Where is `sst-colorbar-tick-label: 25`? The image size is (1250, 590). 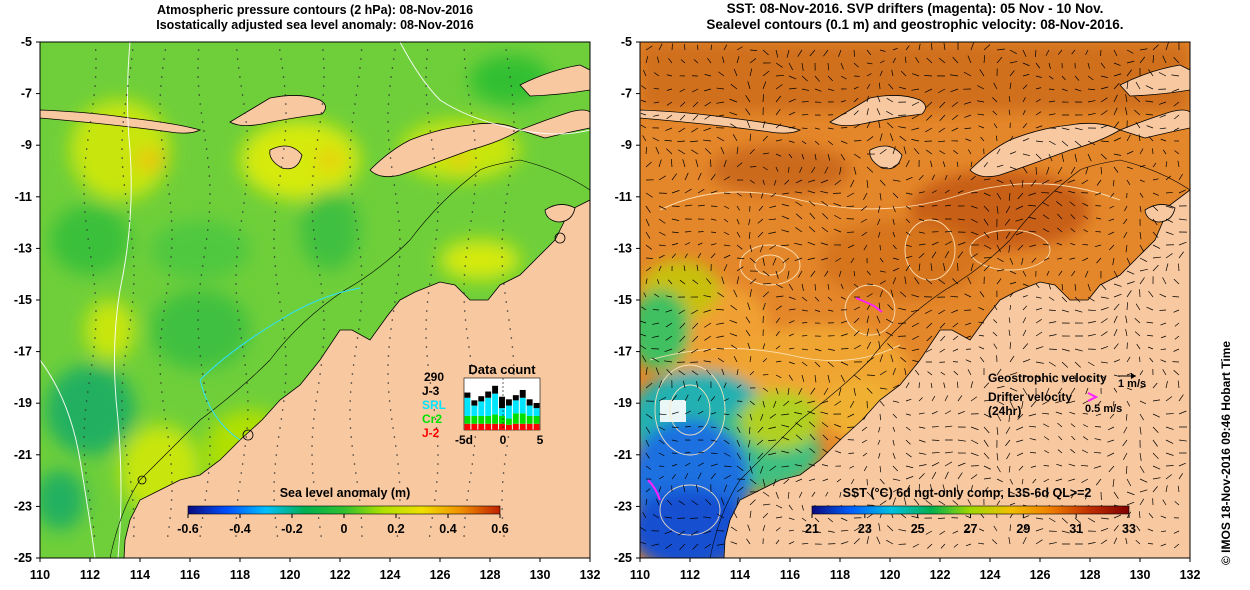
sst-colorbar-tick-label: 25 is located at coordinates (918, 529).